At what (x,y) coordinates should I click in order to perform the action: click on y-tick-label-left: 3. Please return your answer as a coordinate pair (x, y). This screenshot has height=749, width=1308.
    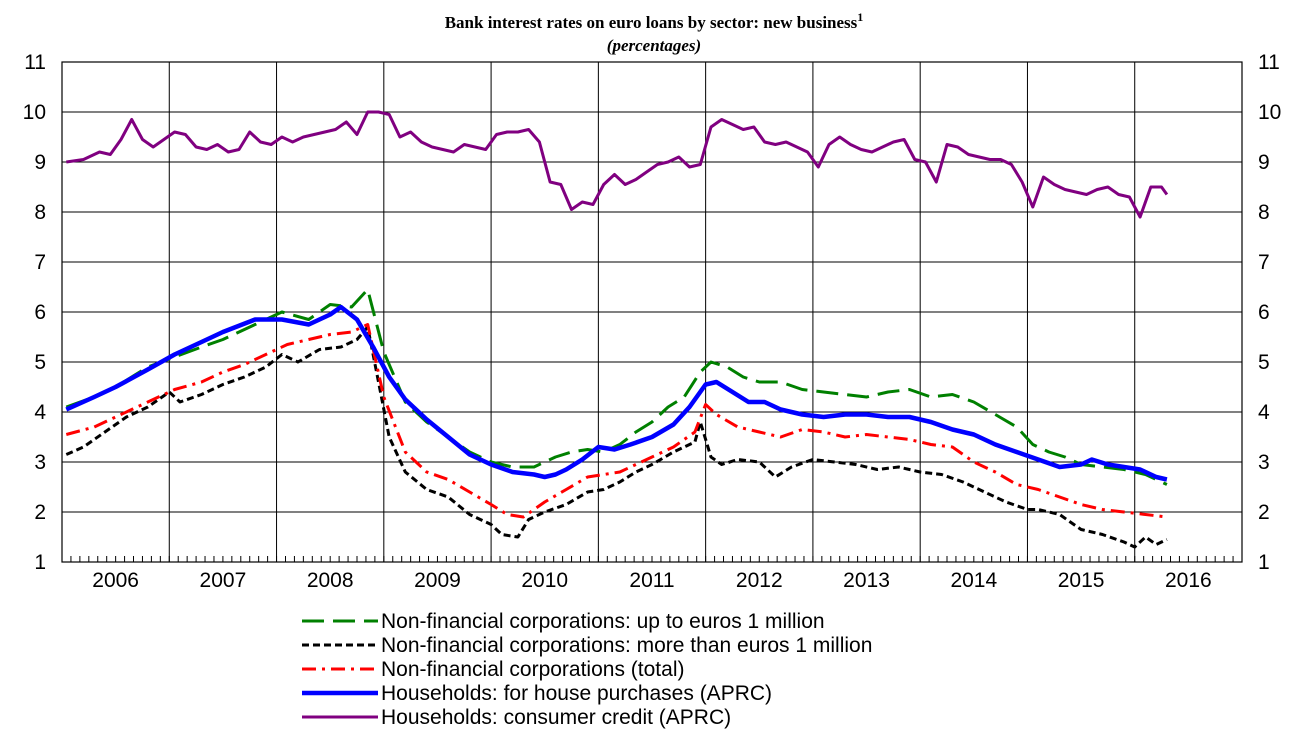
    Looking at the image, I should click on (40, 462).